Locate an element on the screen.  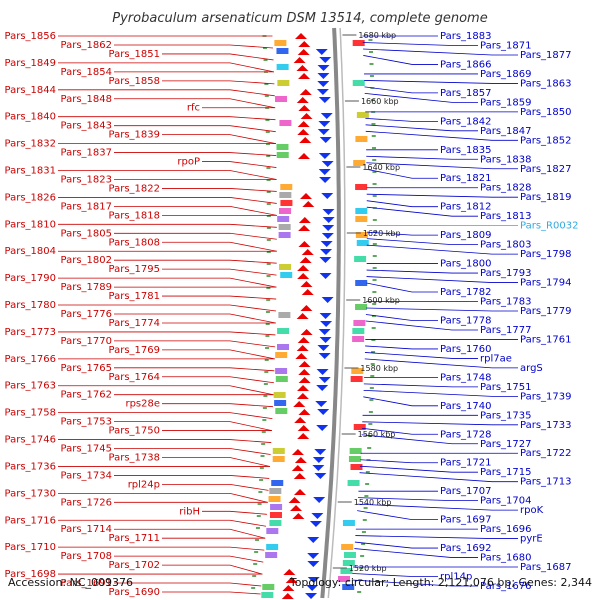
gene-label-left: Pars_1823 is located at coordinates (86, 179).